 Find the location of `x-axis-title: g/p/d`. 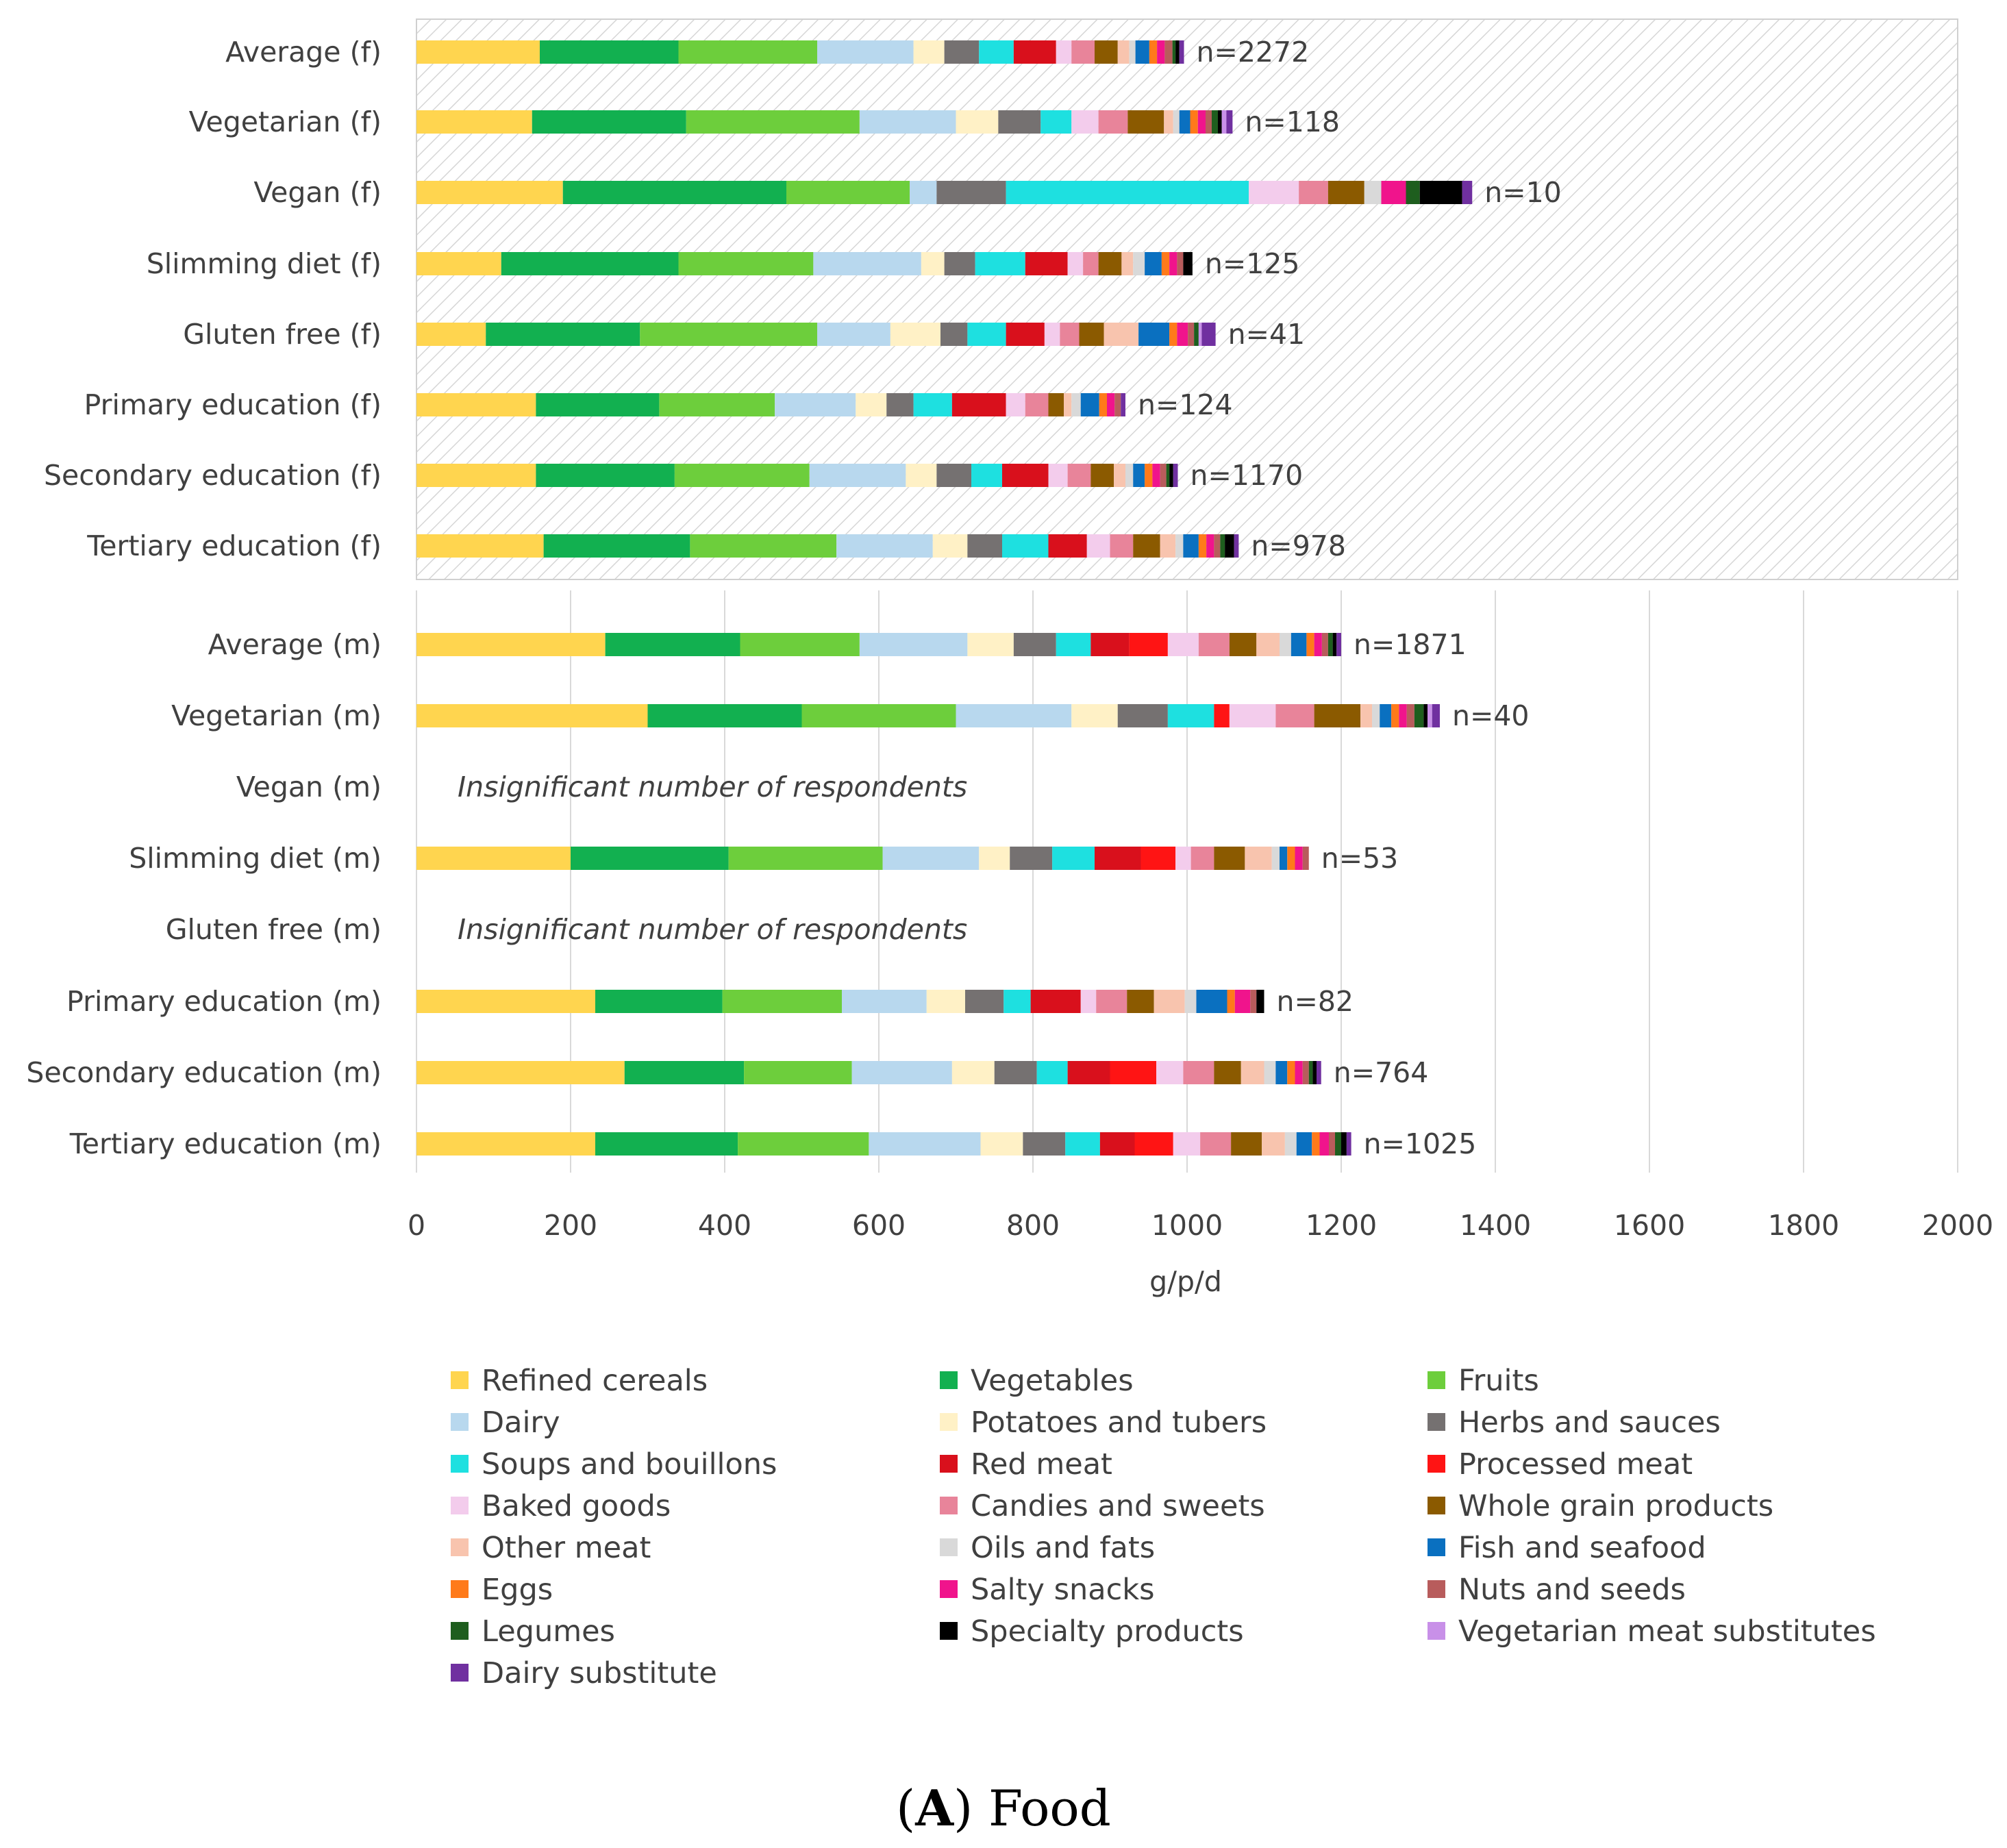

x-axis-title: g/p/d is located at coordinates (1185, 1281).